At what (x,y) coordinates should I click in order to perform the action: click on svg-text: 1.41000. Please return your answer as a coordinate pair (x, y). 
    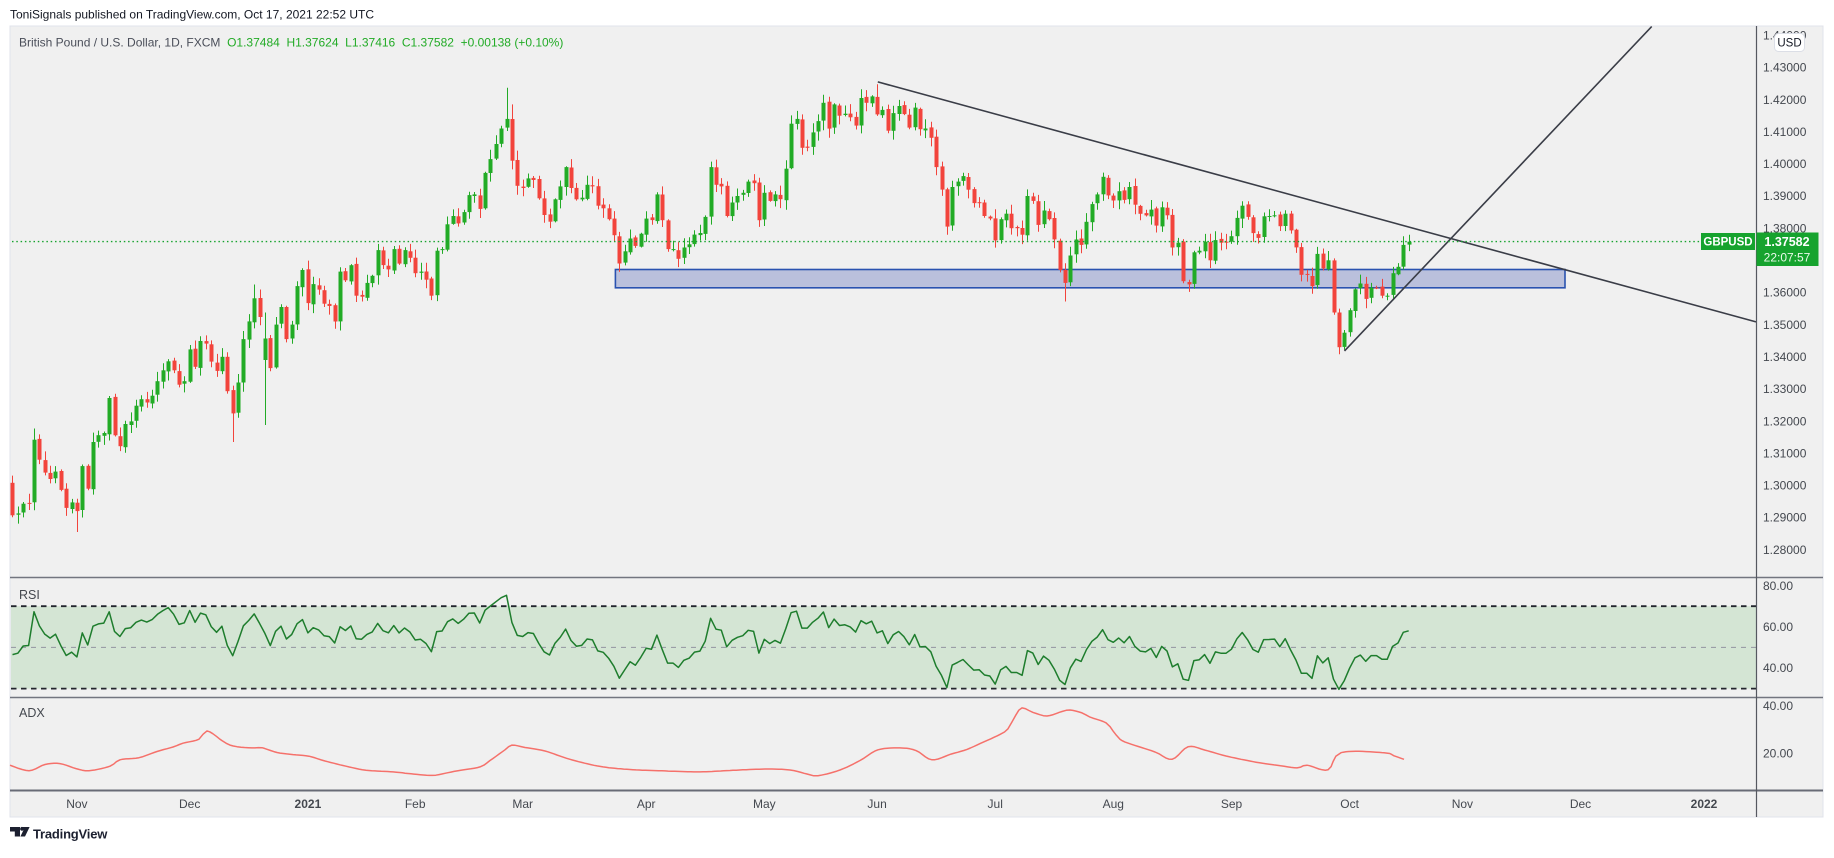
    Looking at the image, I should click on (1785, 132).